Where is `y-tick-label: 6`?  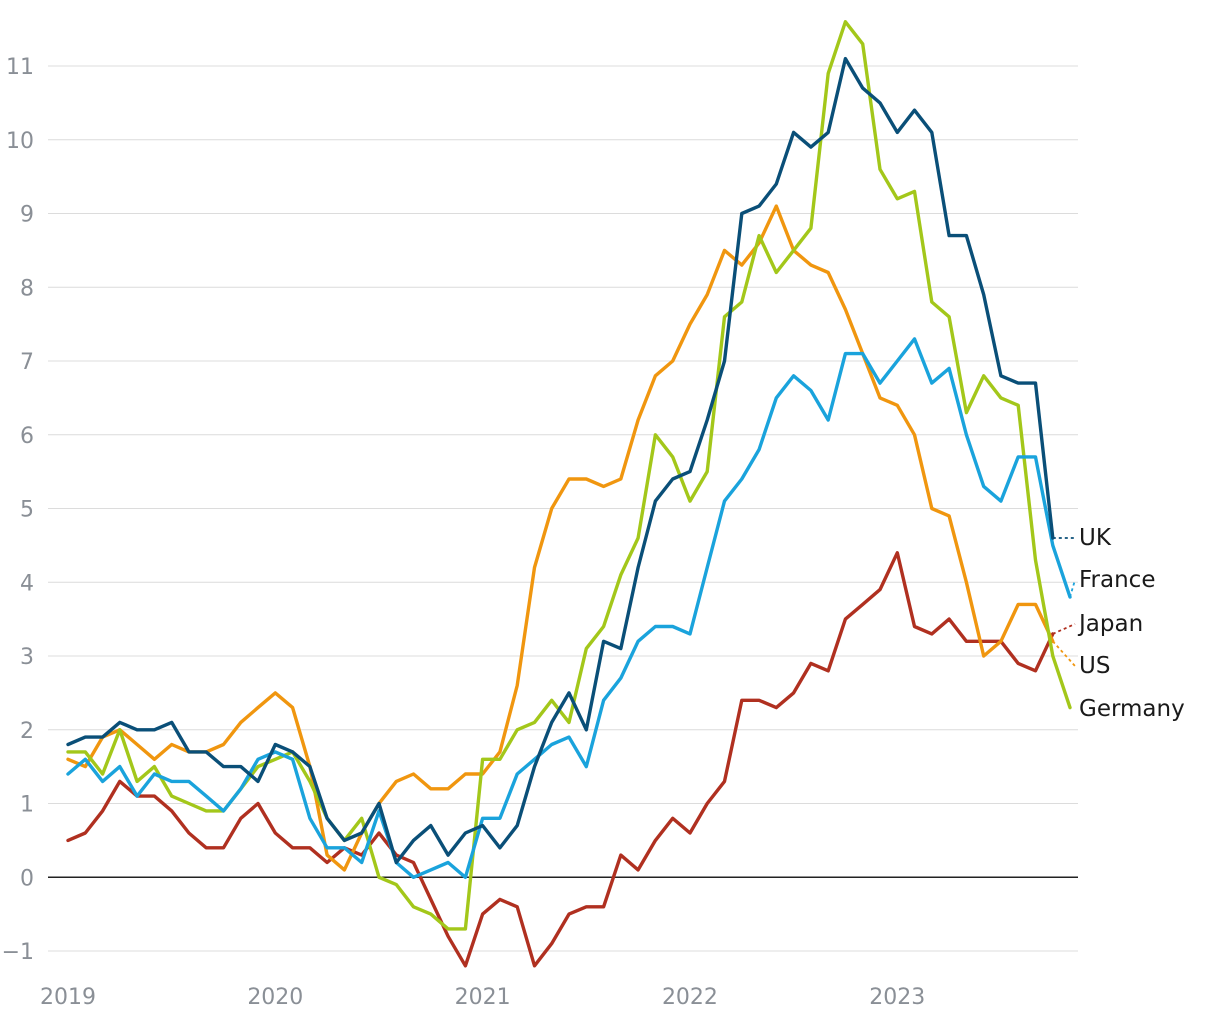
y-tick-label: 6 is located at coordinates (27, 436).